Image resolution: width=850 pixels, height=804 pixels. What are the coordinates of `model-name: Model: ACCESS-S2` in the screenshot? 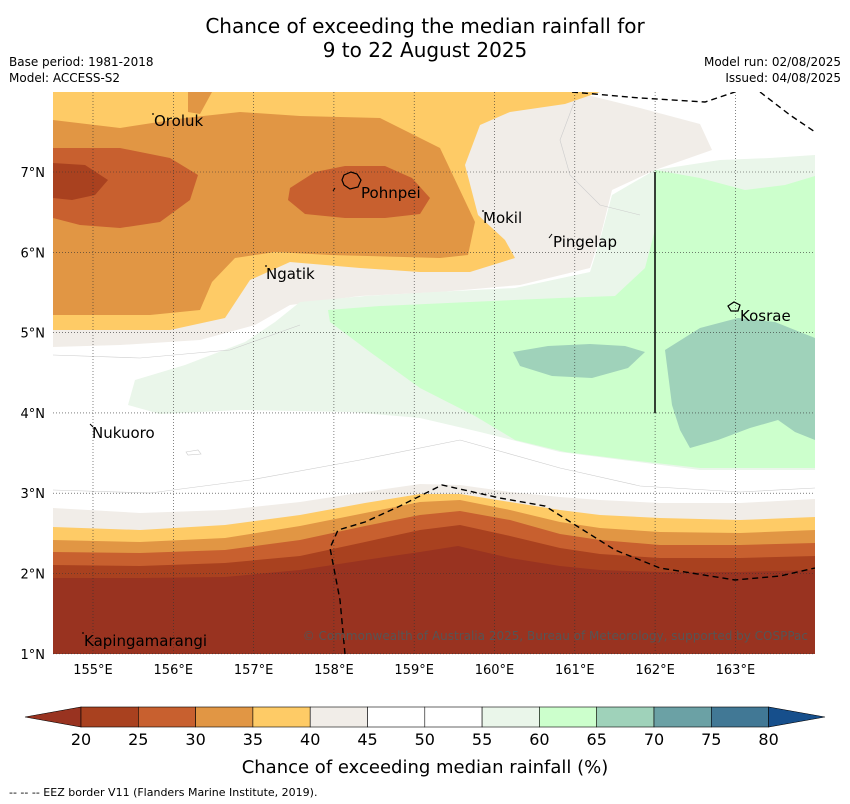 It's located at (65, 78).